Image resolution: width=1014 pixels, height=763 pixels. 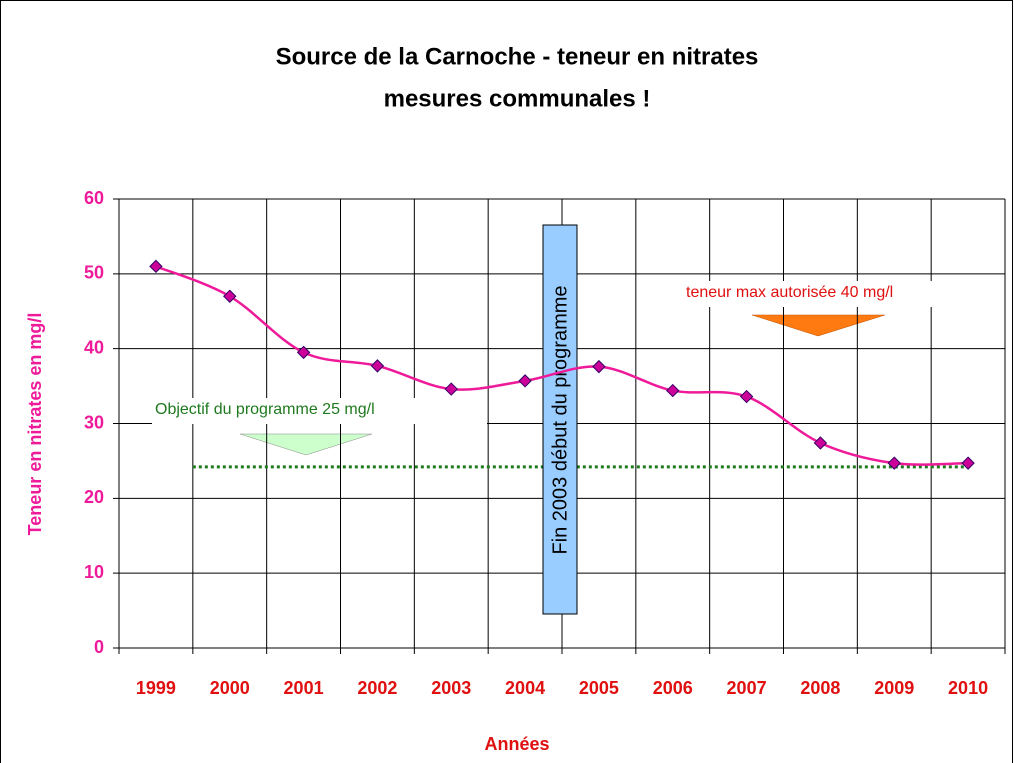 What do you see at coordinates (94, 572) in the screenshot?
I see `y-tick-label: 10` at bounding box center [94, 572].